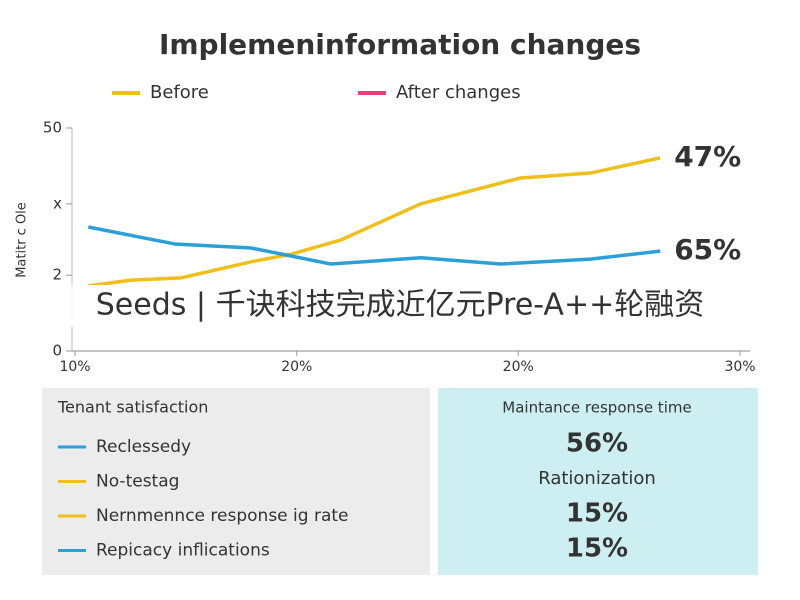 This screenshot has width=800, height=600. What do you see at coordinates (57, 351) in the screenshot?
I see `y-tick-label: 0` at bounding box center [57, 351].